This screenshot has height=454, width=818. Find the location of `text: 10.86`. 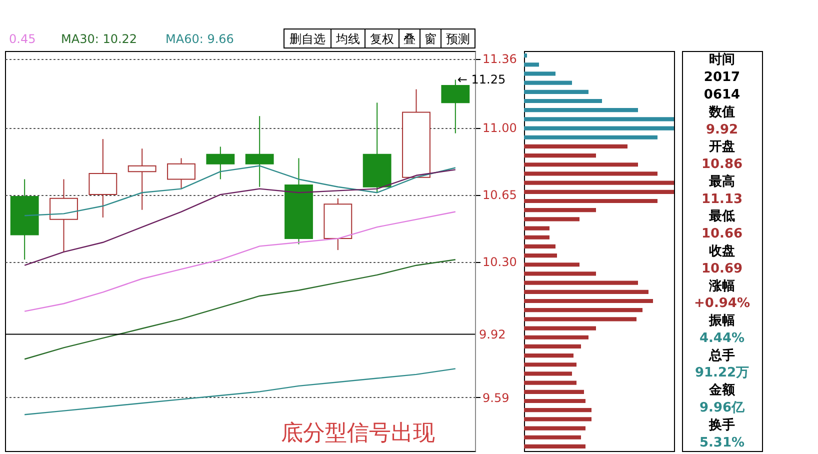

text: 10.86 is located at coordinates (722, 164).